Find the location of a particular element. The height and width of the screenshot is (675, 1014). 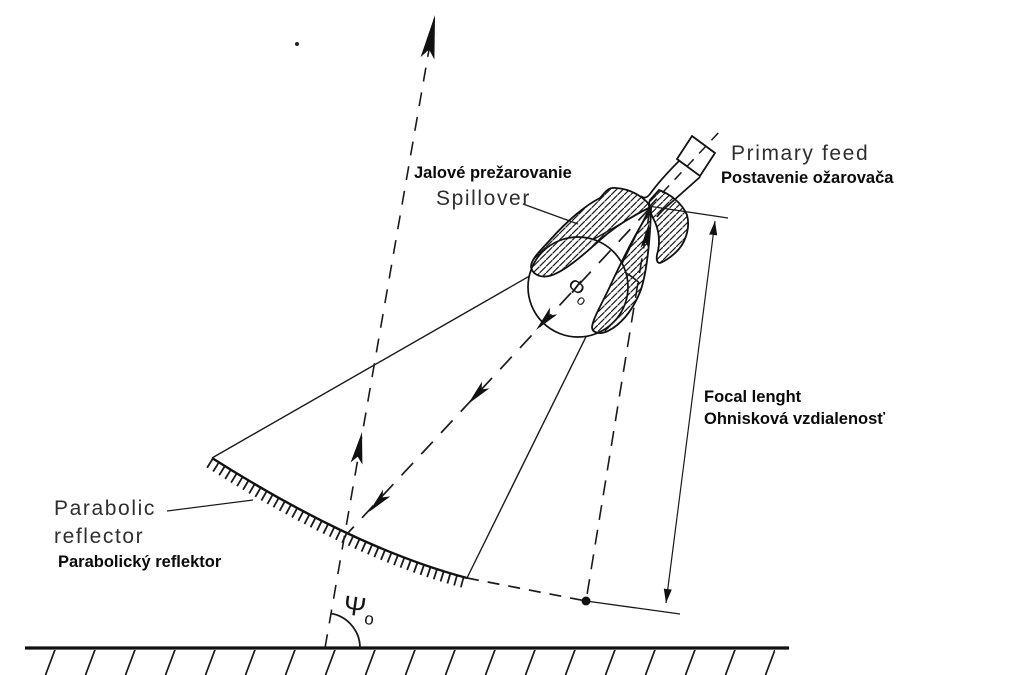

feed-edge-dashed-ray is located at coordinates (618, 405).